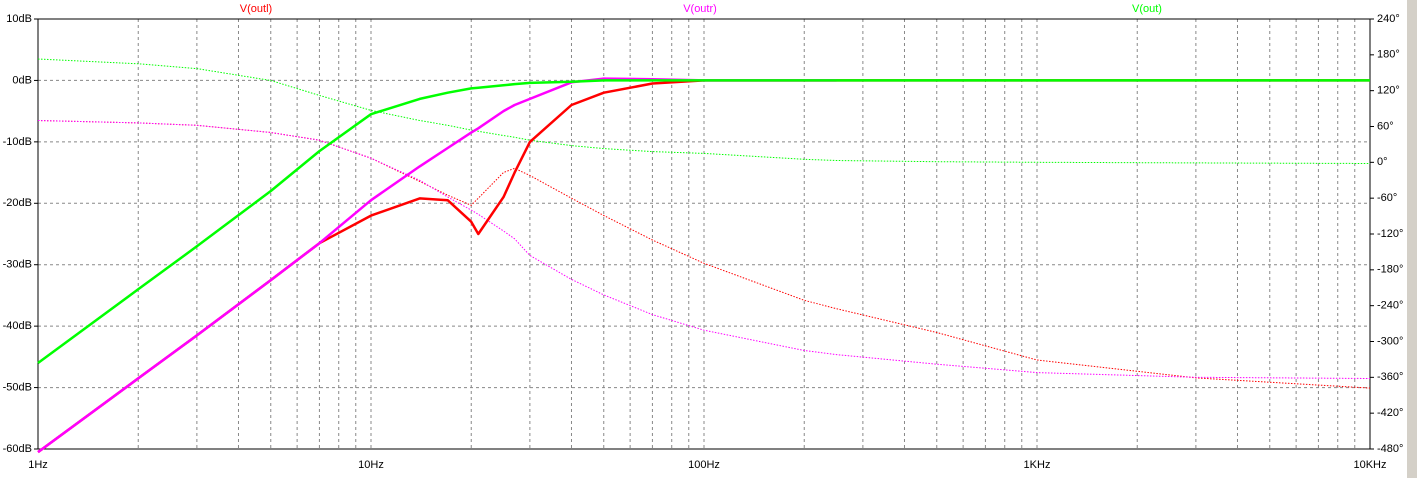 The image size is (1417, 483). I want to click on y-tick-label: 0dB, so click(22, 80).